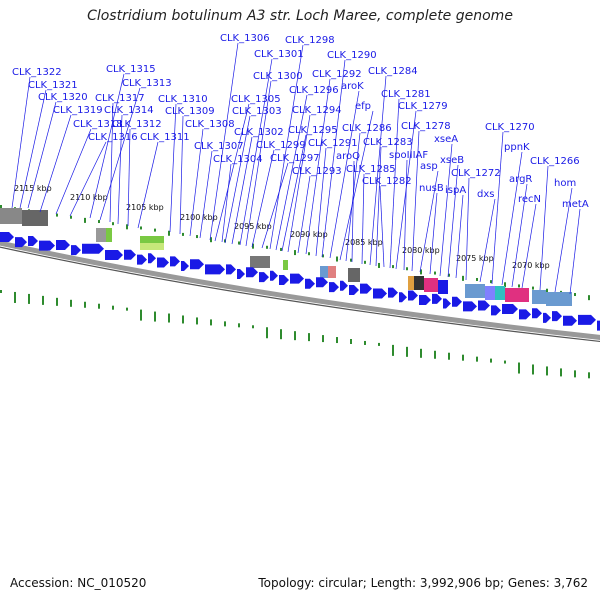  What do you see at coordinates (348, 156) in the screenshot?
I see `gene-label: aroQ` at bounding box center [348, 156].